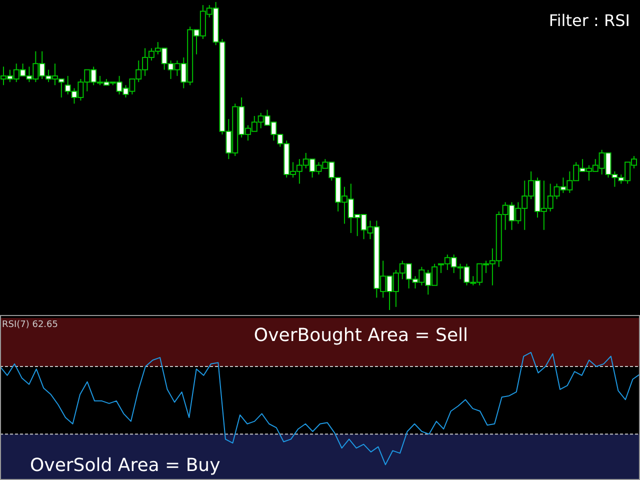 The width and height of the screenshot is (640, 480). What do you see at coordinates (589, 20) in the screenshot?
I see `annotation: Filter : RSI` at bounding box center [589, 20].